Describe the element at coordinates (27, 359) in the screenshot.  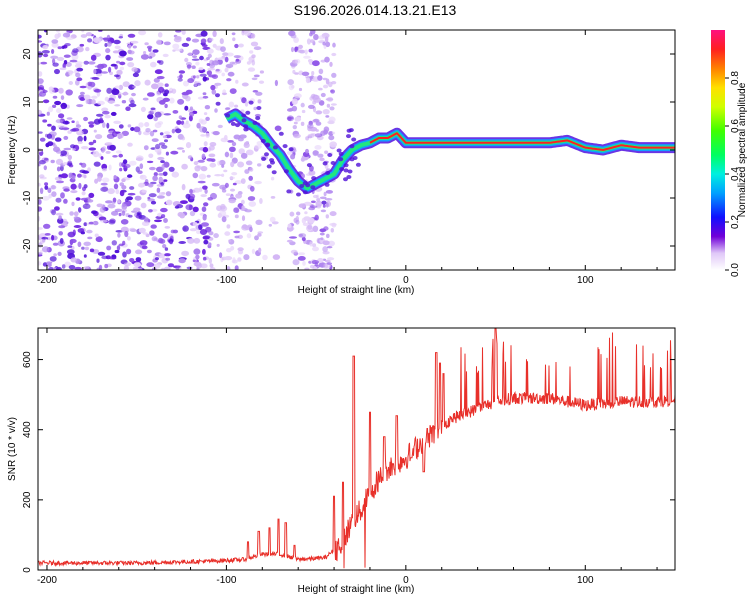
I see `snr-ytick-label: 600` at that location.